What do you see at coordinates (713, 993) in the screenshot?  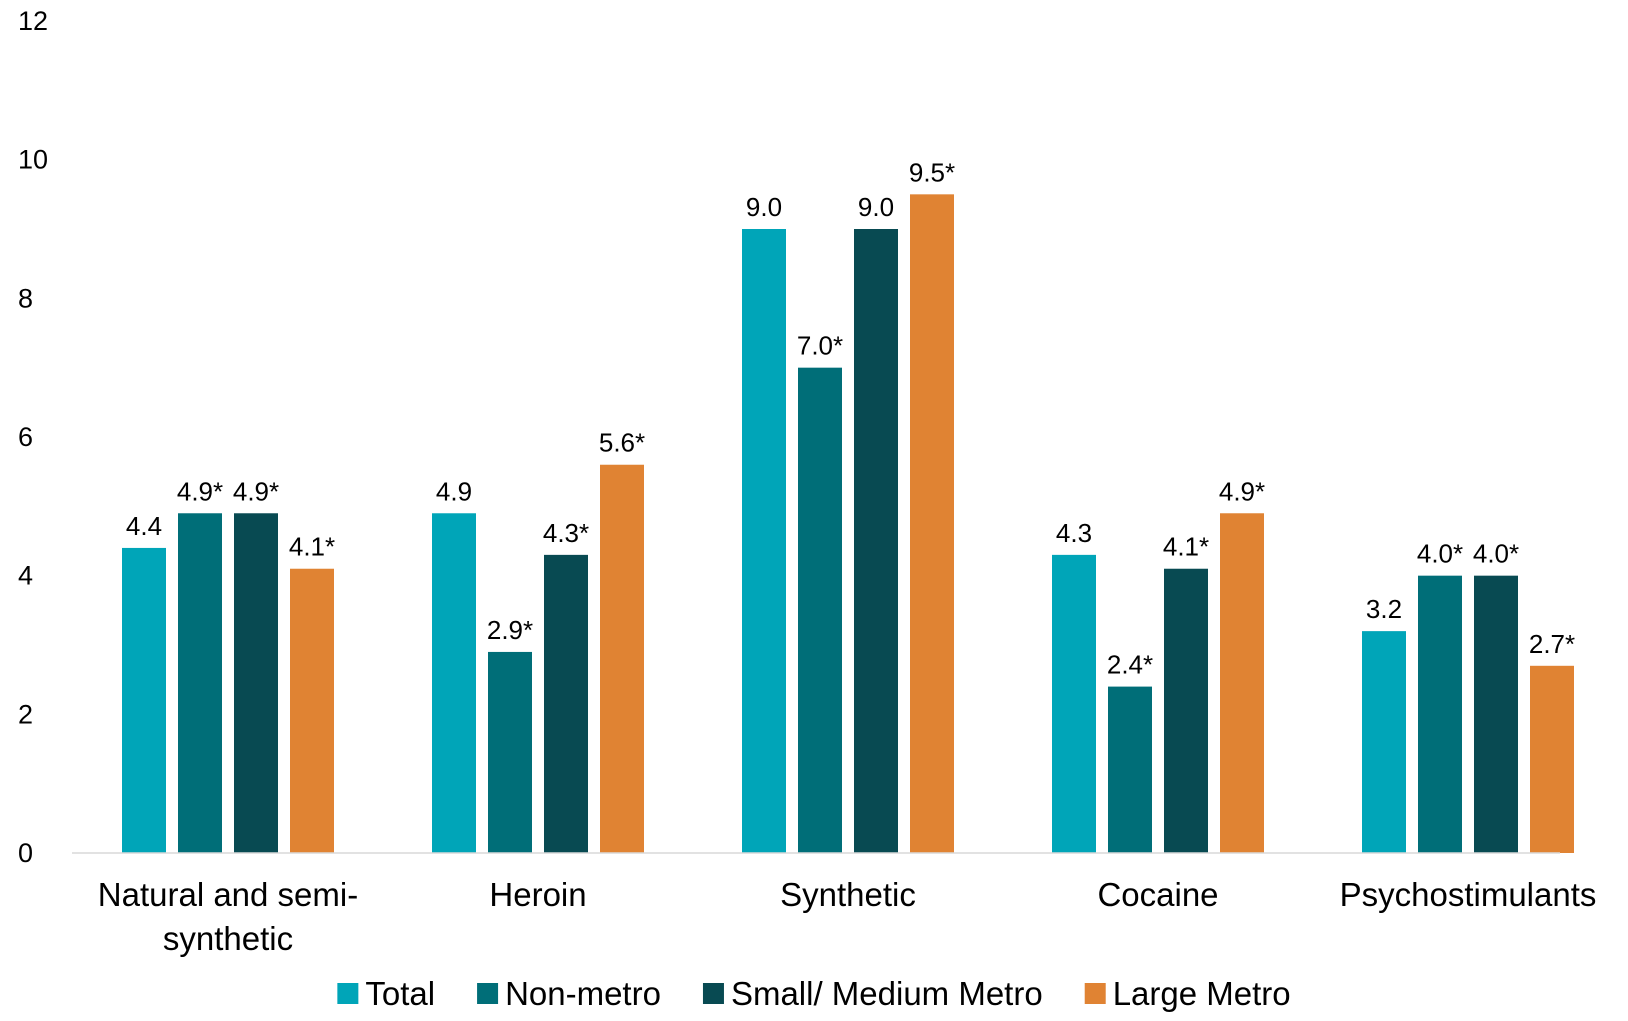 I see `legend-swatch-small-medium-metro` at bounding box center [713, 993].